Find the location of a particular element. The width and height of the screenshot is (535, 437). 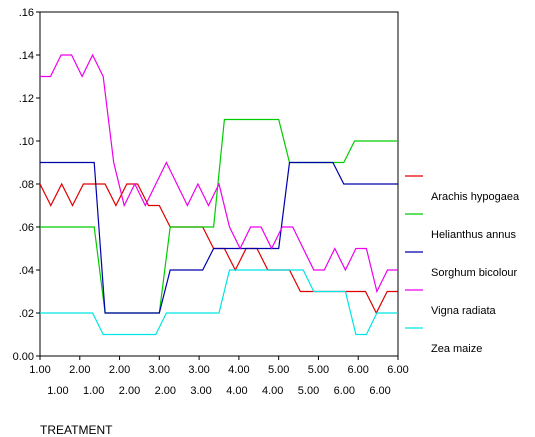

y-tick-label: .08 is located at coordinates (26, 185).